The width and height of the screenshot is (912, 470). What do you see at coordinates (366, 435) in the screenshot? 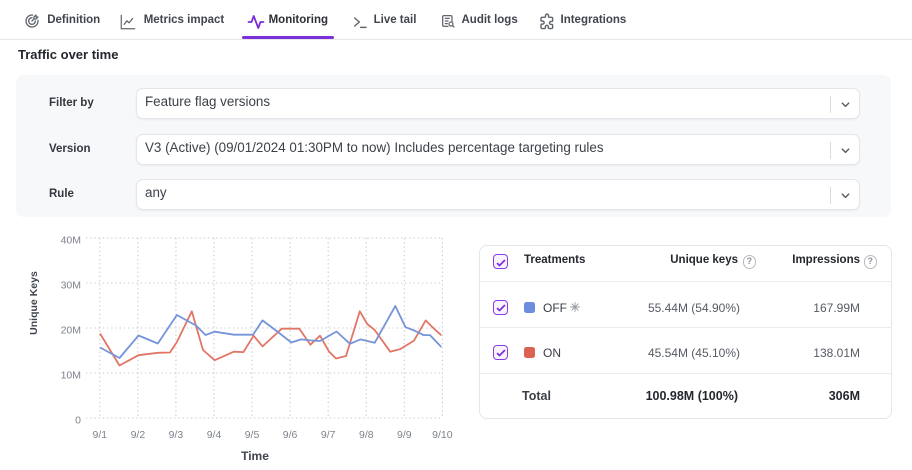
I see `svg-text: 9/8` at bounding box center [366, 435].